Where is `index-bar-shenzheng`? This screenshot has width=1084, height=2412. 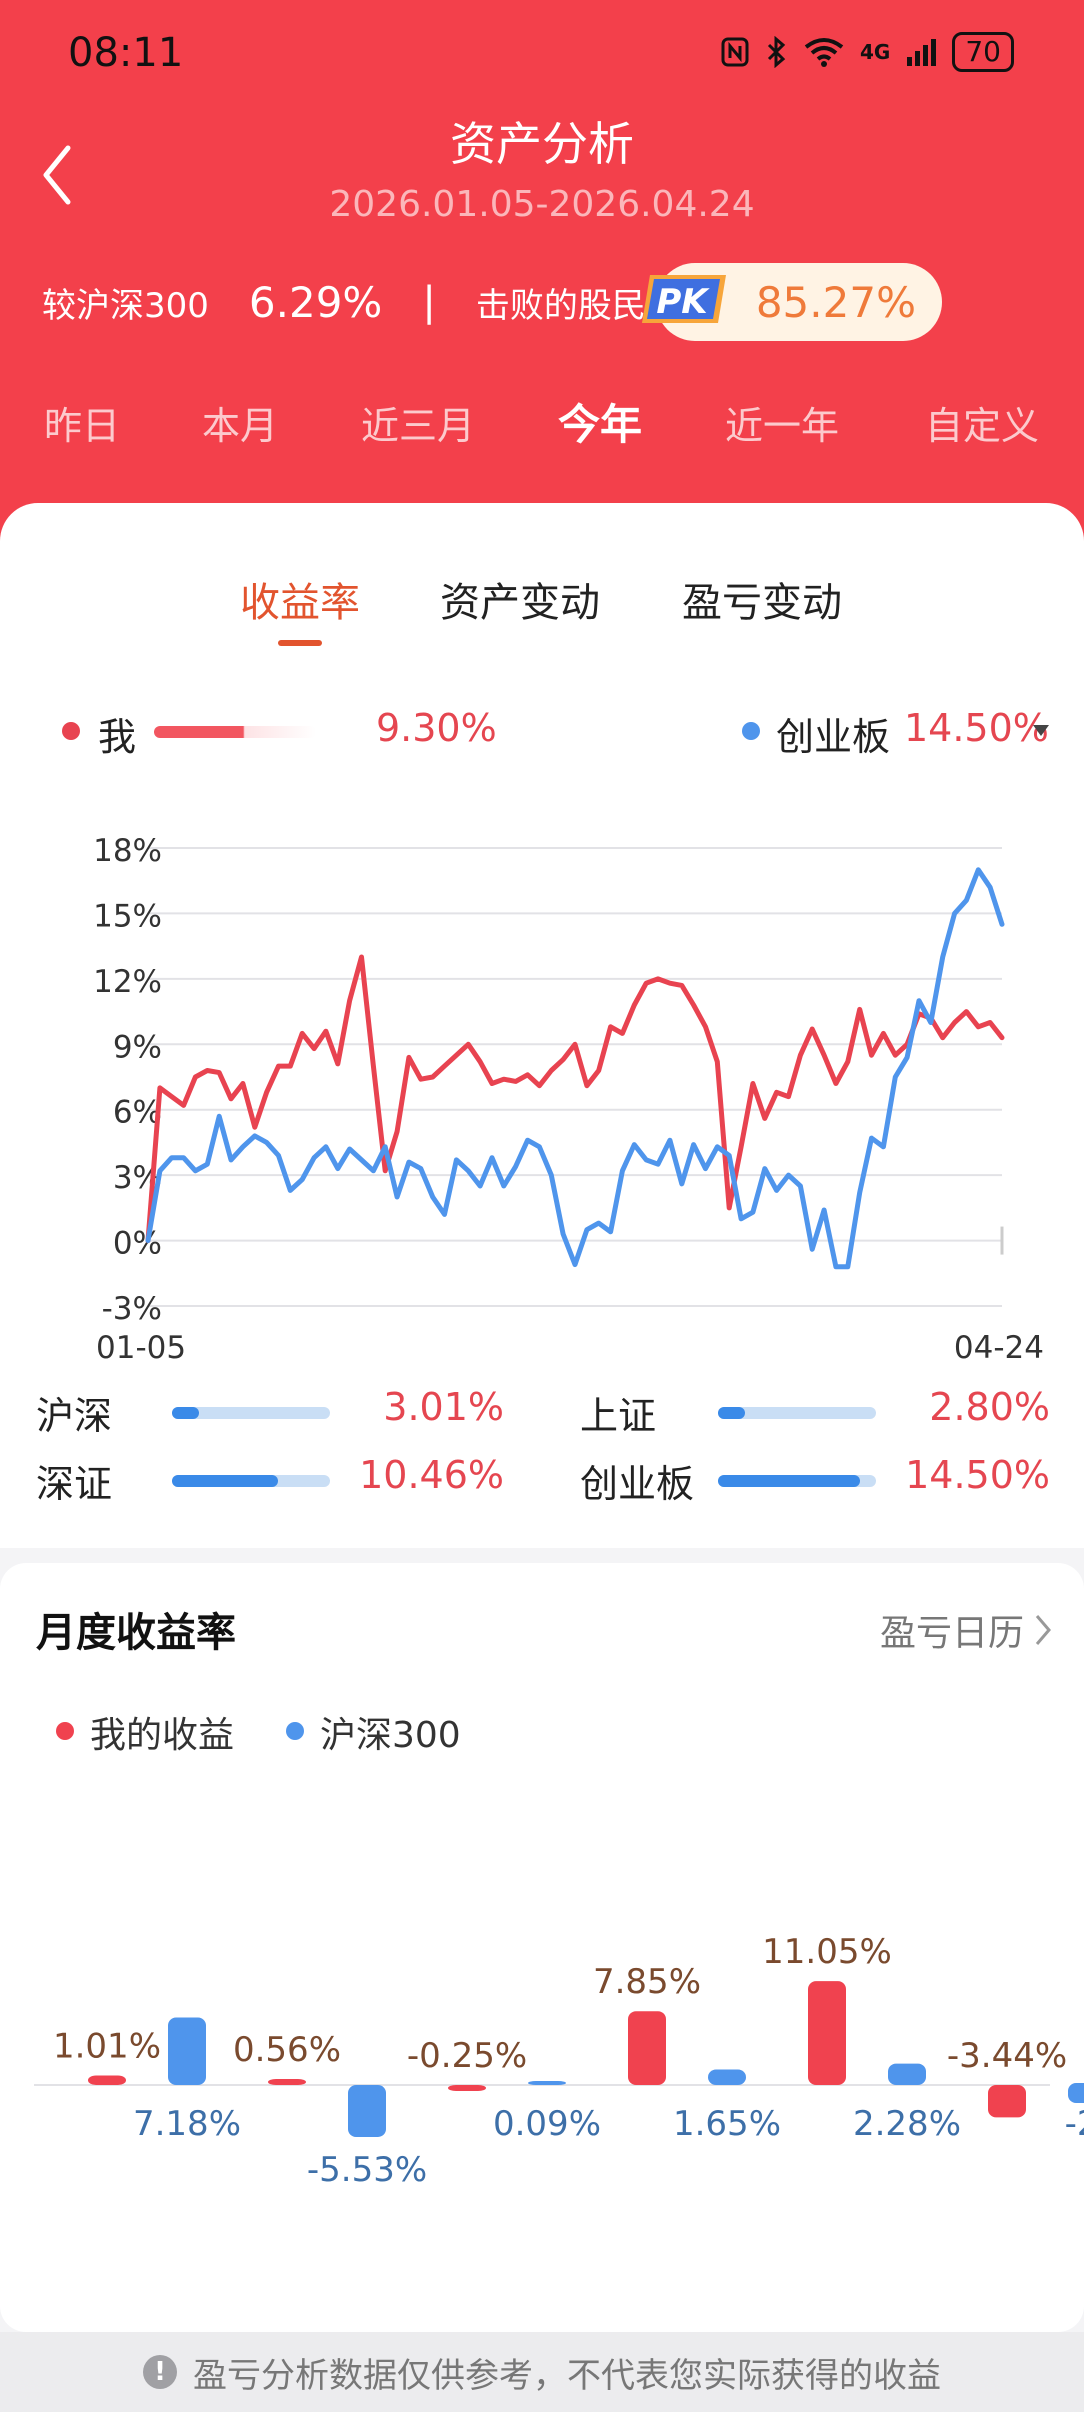 index-bar-shenzheng is located at coordinates (251, 1481).